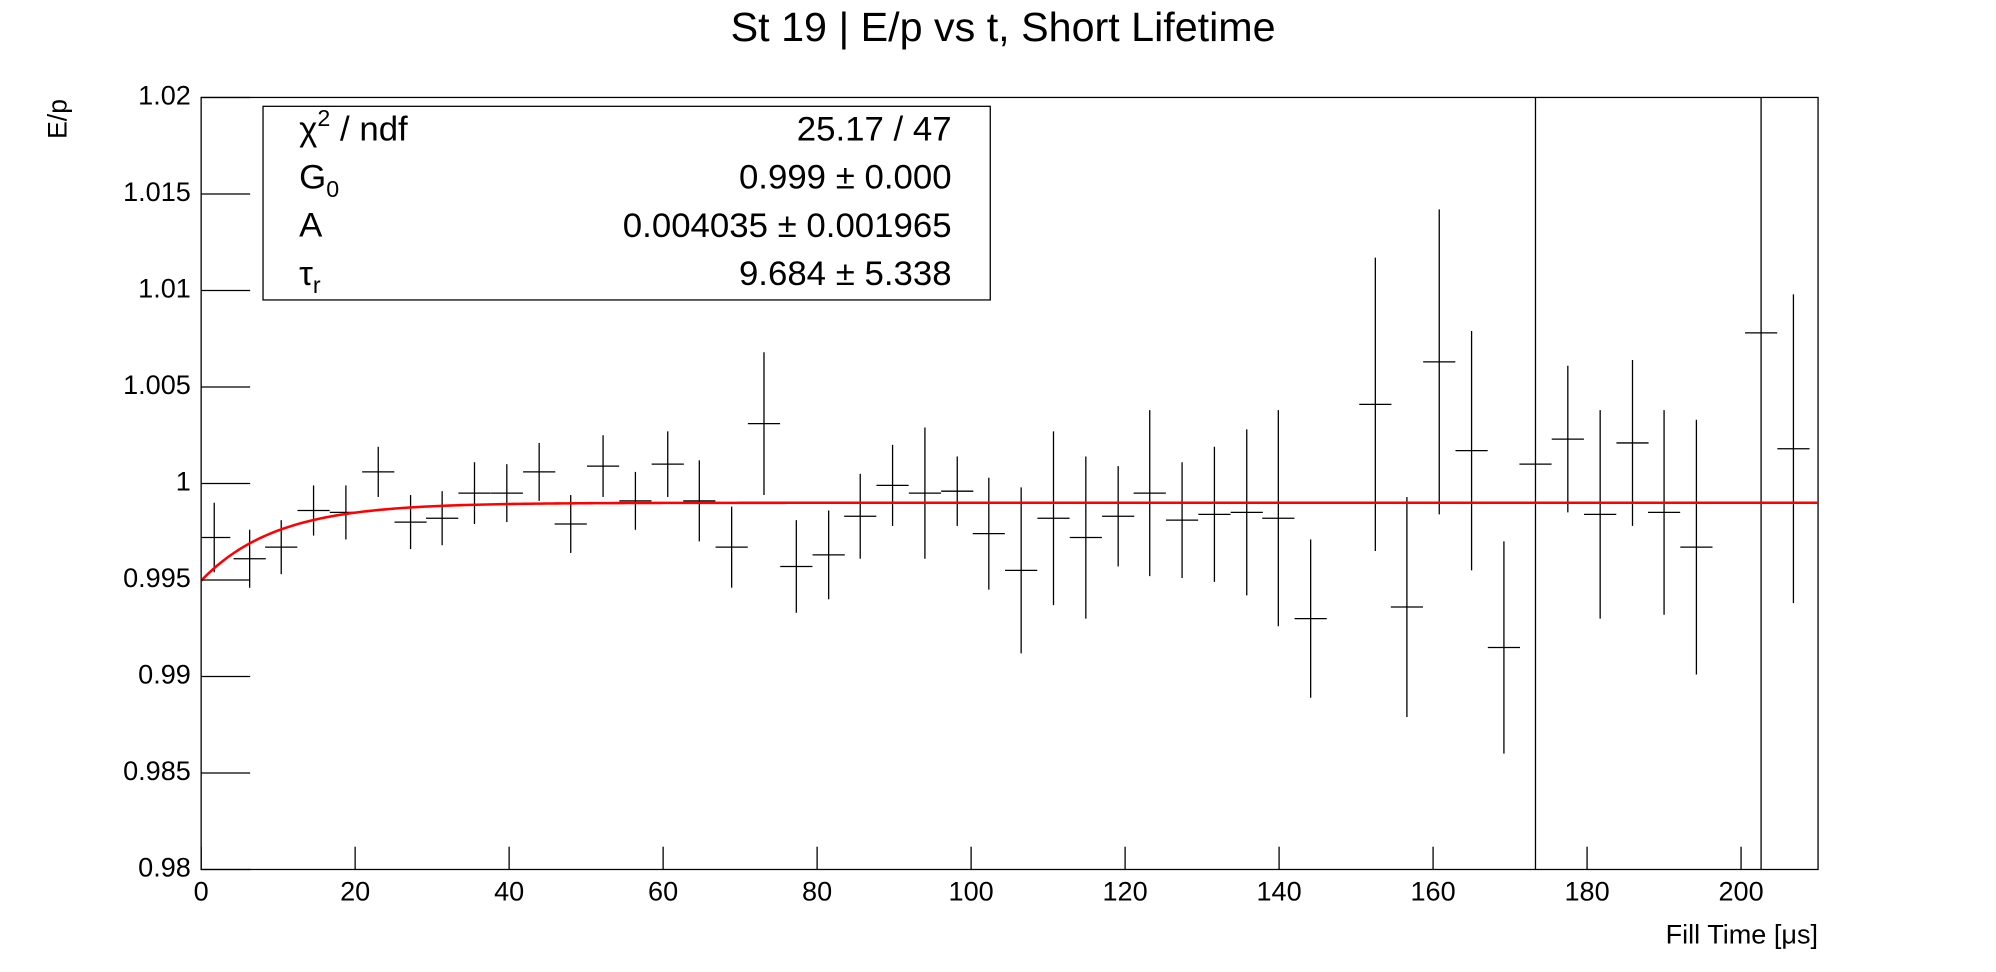 The image size is (1996, 972). What do you see at coordinates (845, 178) in the screenshot?
I see `stat-value: 0.999 ± 0.000` at bounding box center [845, 178].